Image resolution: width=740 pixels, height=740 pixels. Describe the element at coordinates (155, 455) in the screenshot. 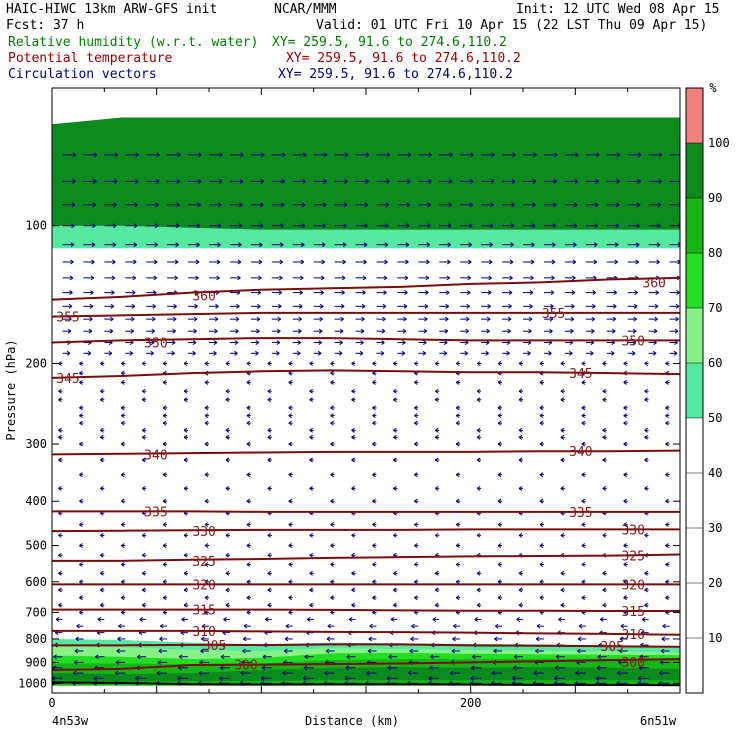

I see `theta-label: 340` at that location.